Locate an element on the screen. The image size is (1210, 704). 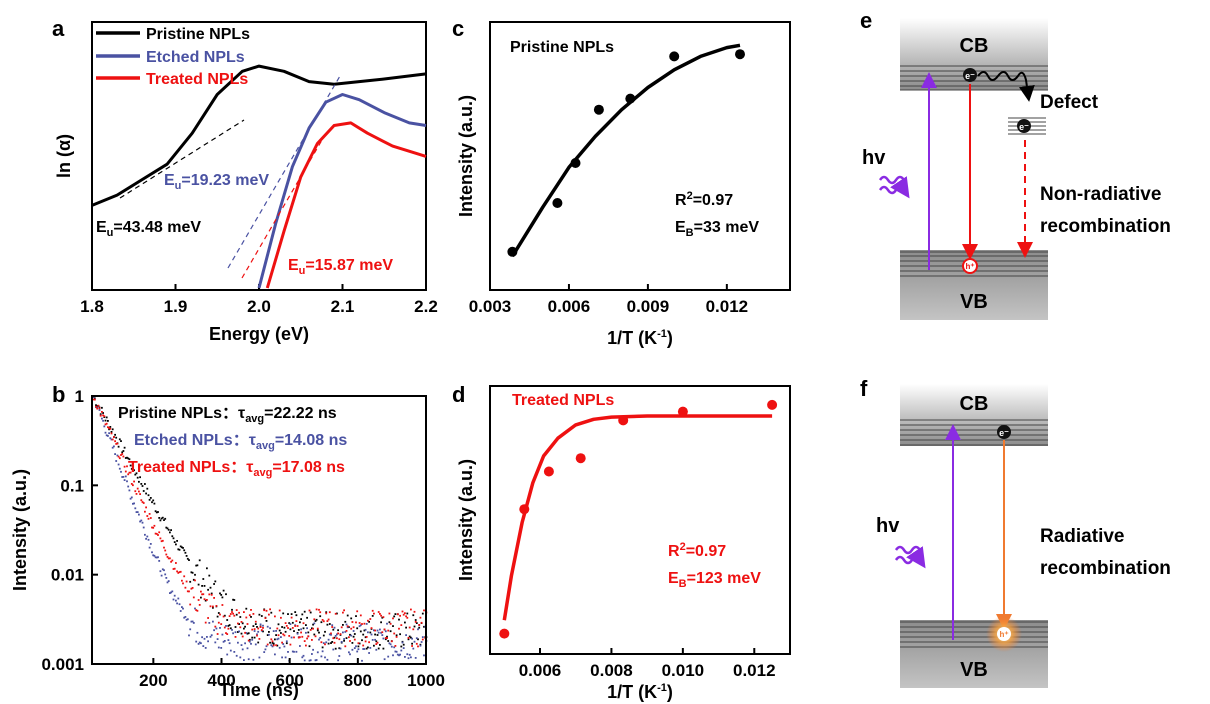
legend-b-etched-tau-sub: avg is located at coordinates (265, 446).